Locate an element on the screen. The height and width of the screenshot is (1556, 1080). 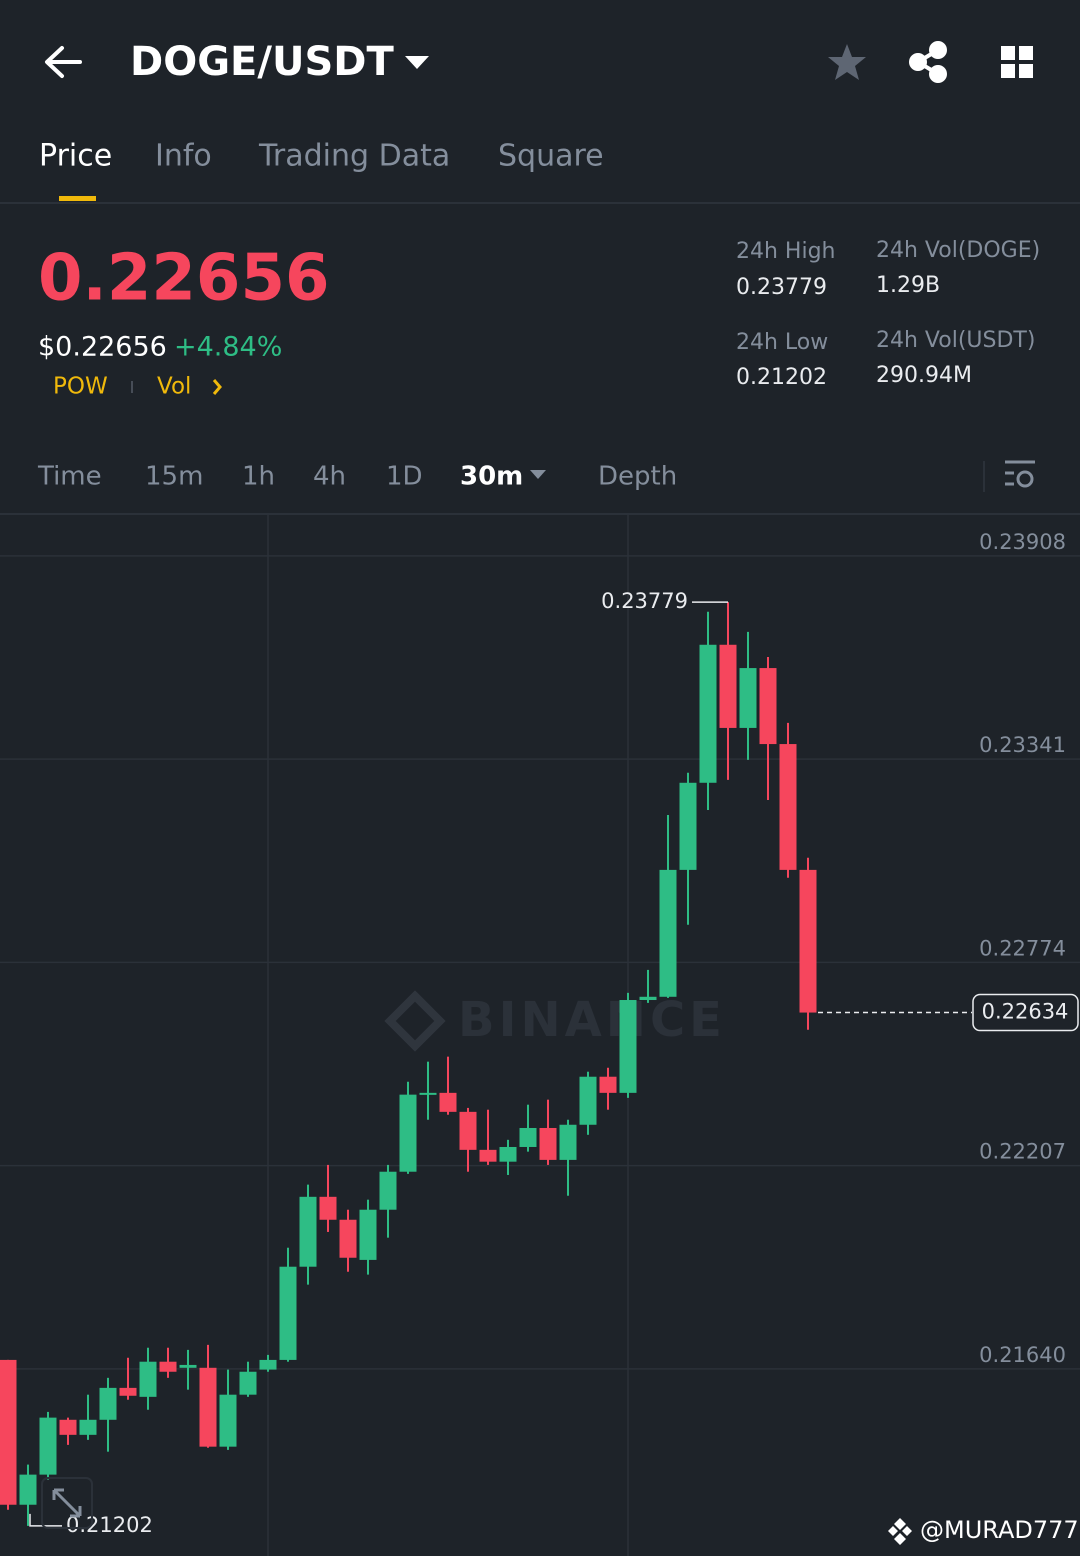
y-tick-label: 0.23341 is located at coordinates (1022, 745).